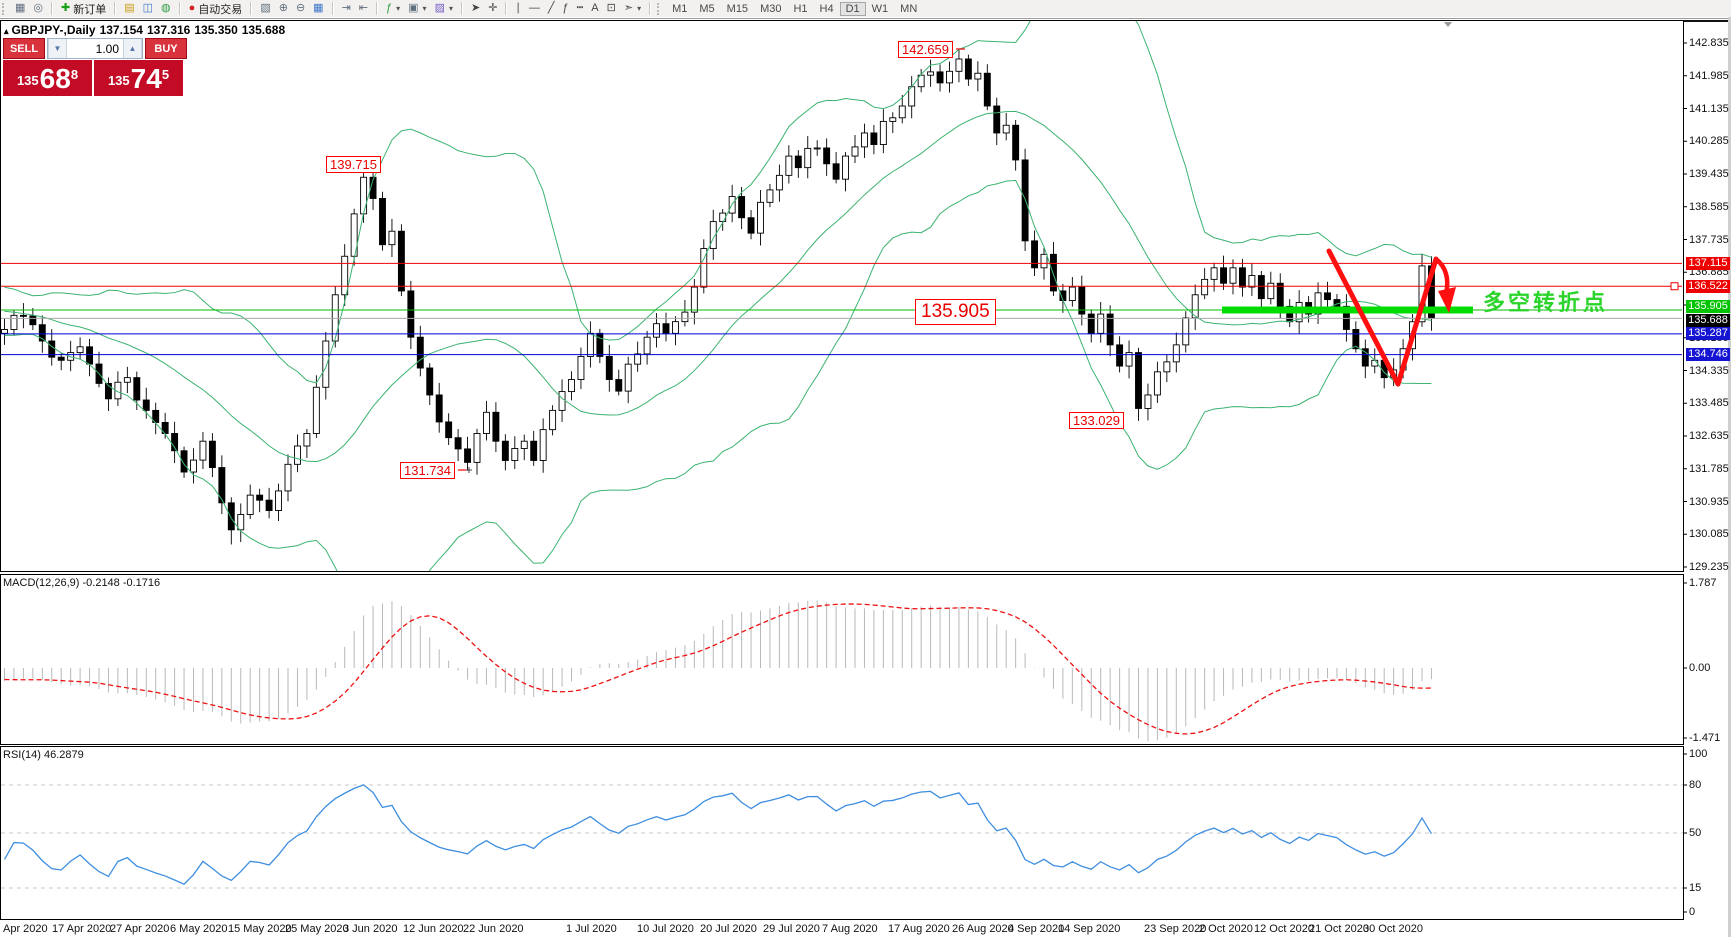  I want to click on indicators-icon: ƒ ▾, so click(393, 8).